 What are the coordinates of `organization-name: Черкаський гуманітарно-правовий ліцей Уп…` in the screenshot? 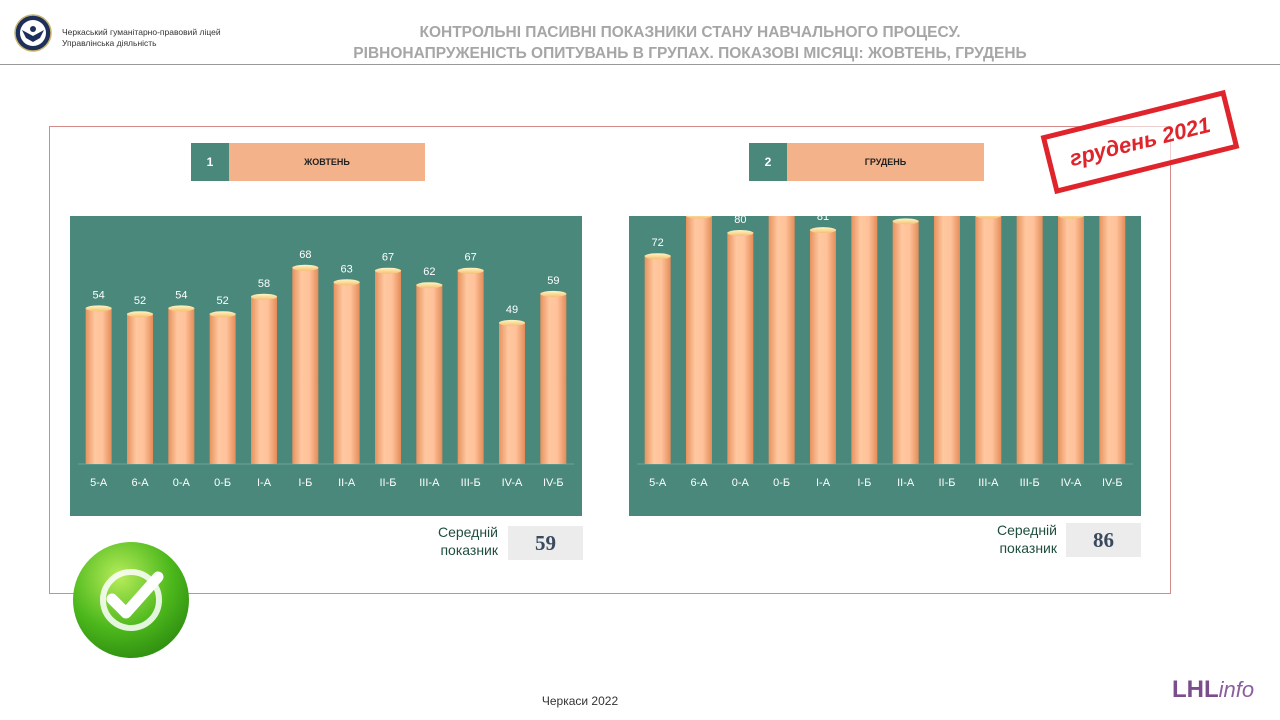 It's located at (141, 38).